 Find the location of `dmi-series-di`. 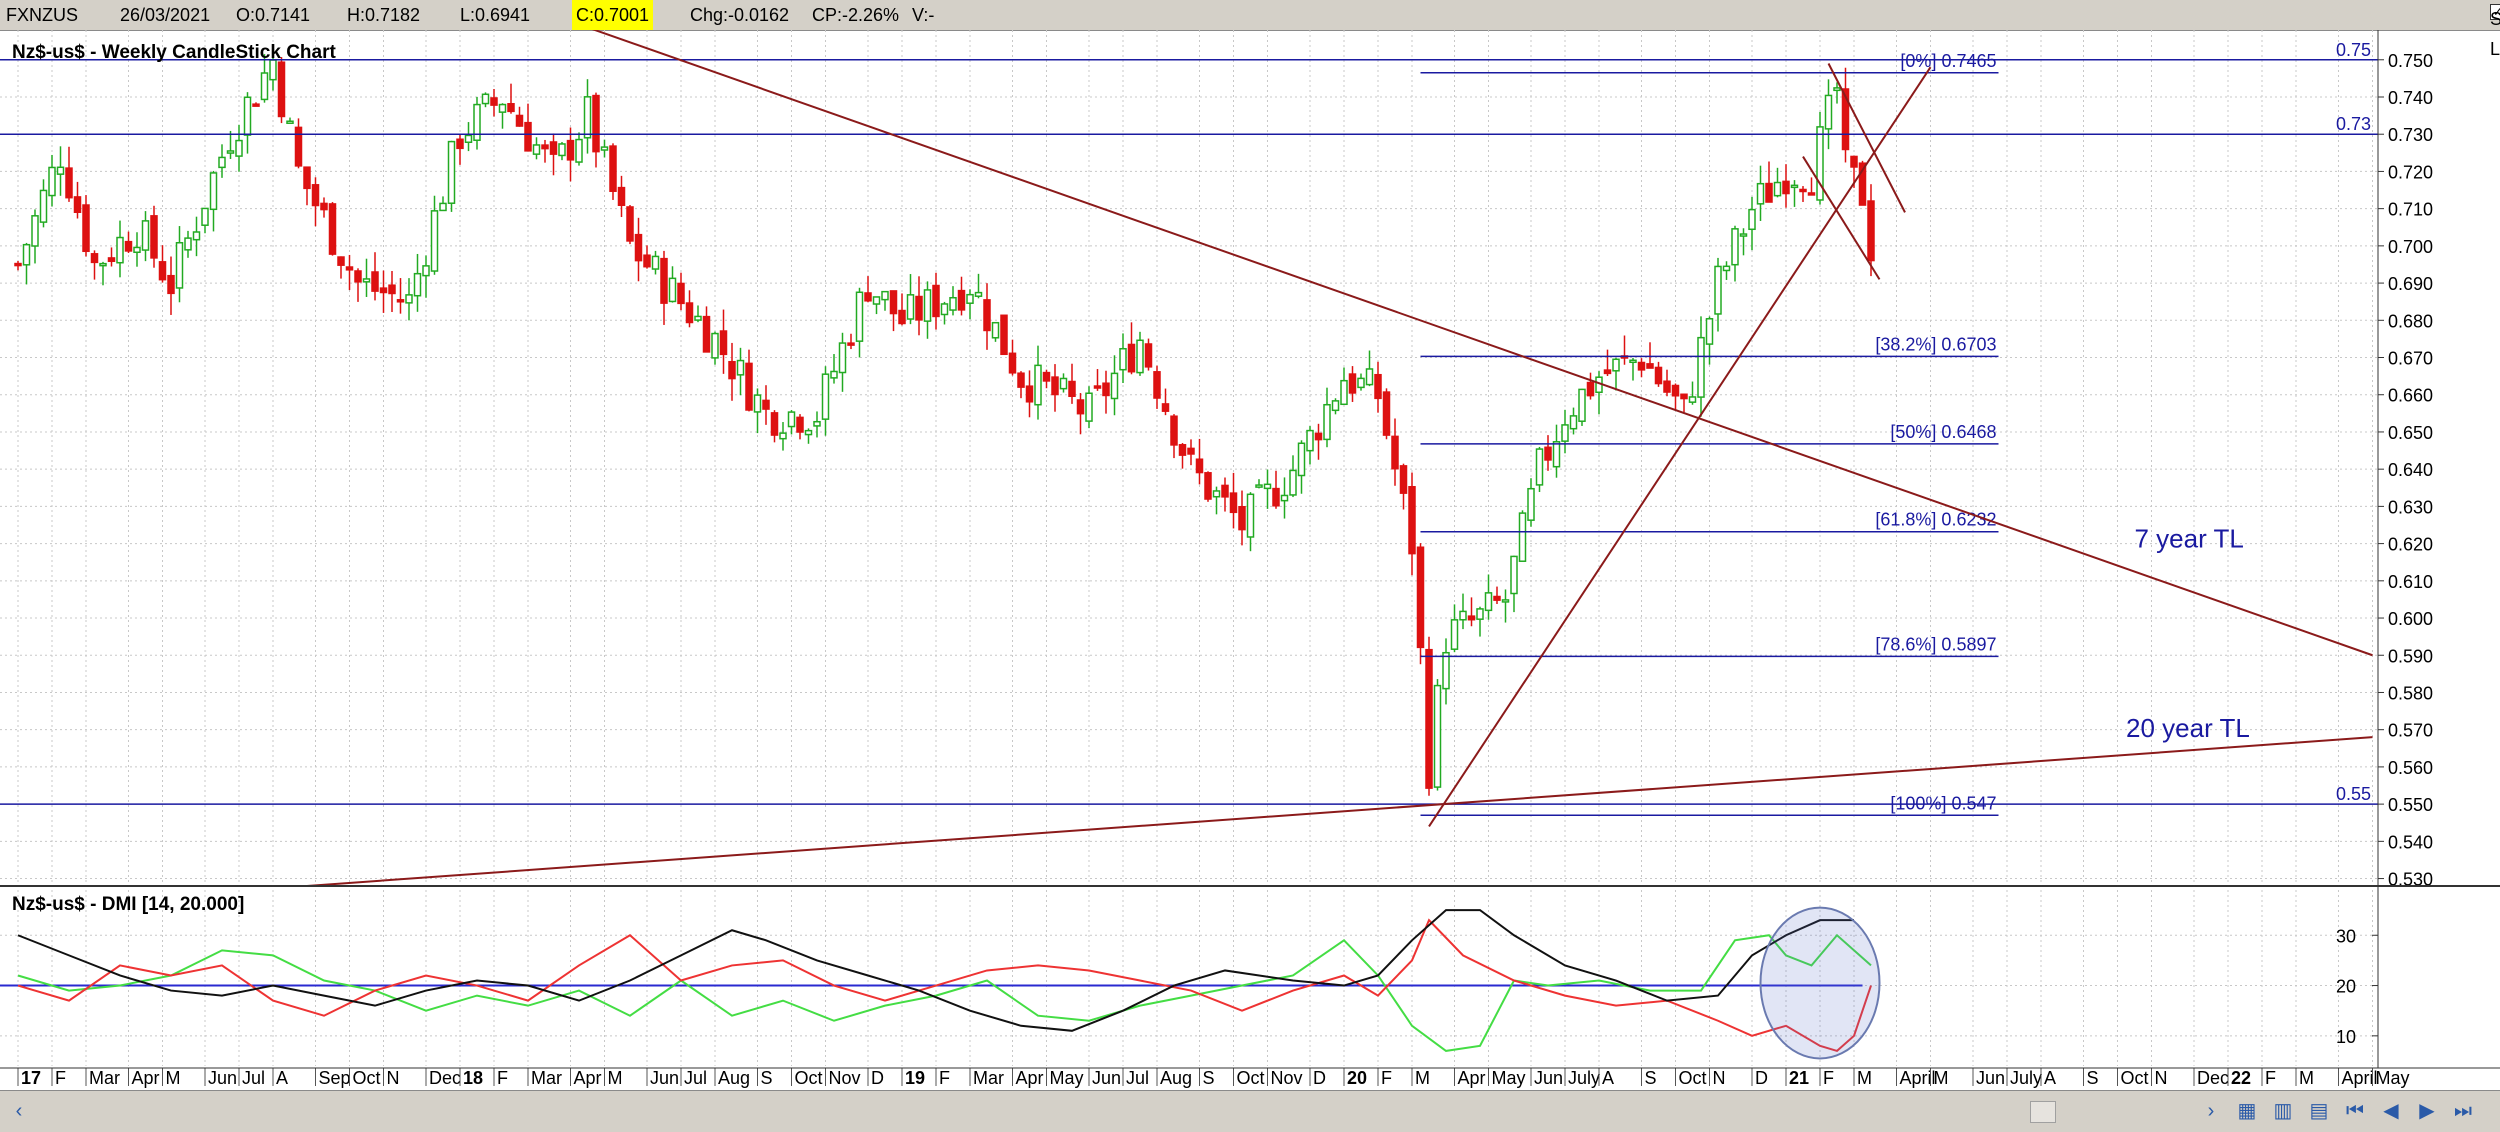

dmi-series-di is located at coordinates (944, 992).